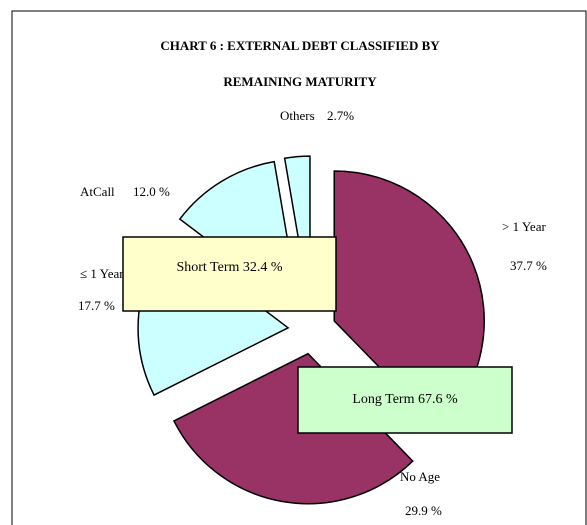 This screenshot has height=525, width=587. Describe the element at coordinates (340, 115) in the screenshot. I see `value-label: 2.7%` at that location.